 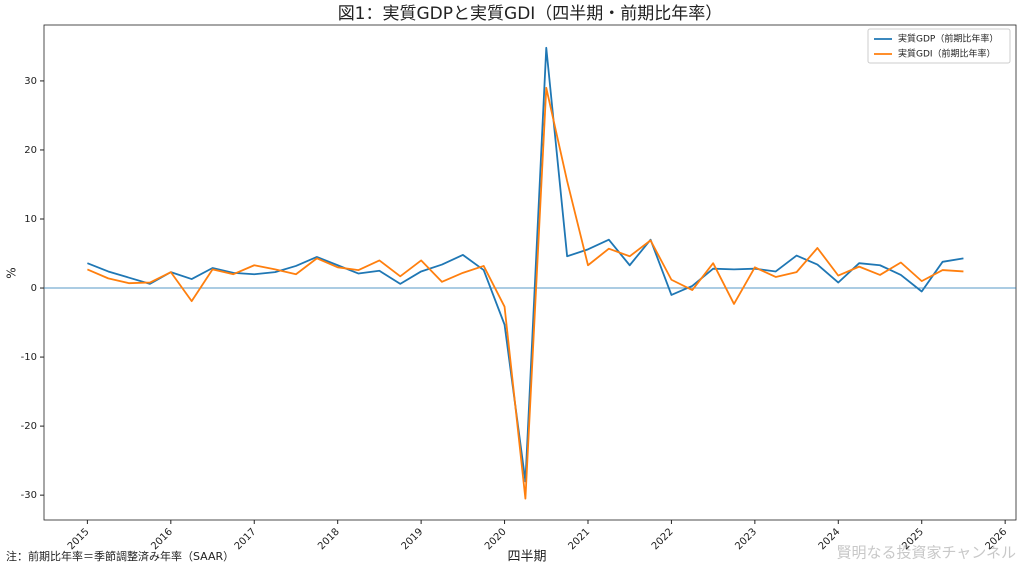 What do you see at coordinates (29, 495) in the screenshot?
I see `y-tick-label: -30` at bounding box center [29, 495].